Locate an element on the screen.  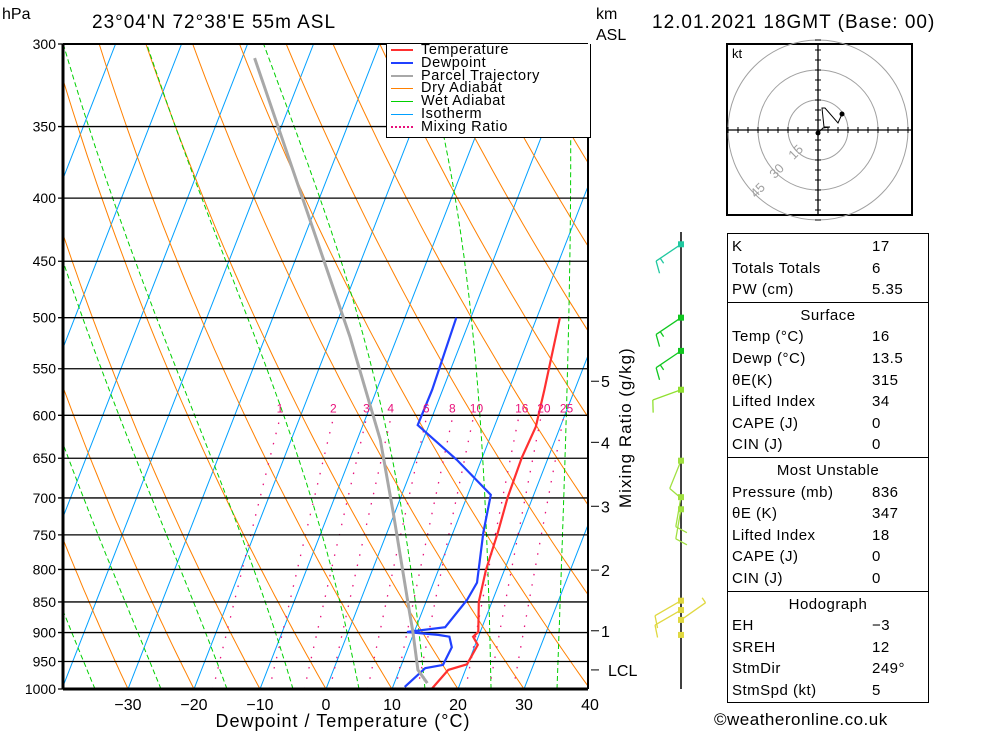
pressure-tick-label: 500 is located at coordinates (45, 318).